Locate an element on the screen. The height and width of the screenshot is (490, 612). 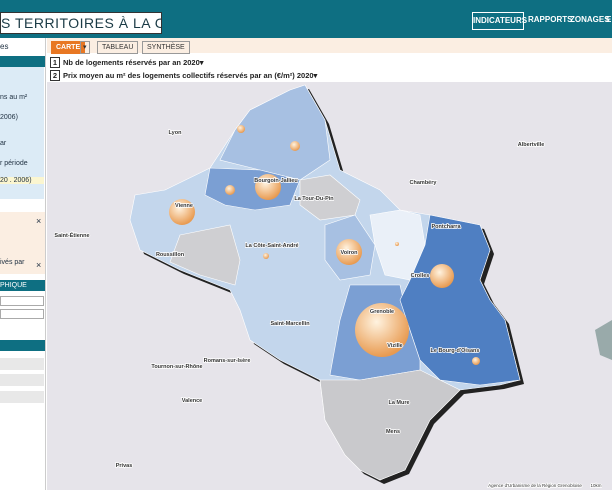
neighbor-area is located at coordinates (603, 340).